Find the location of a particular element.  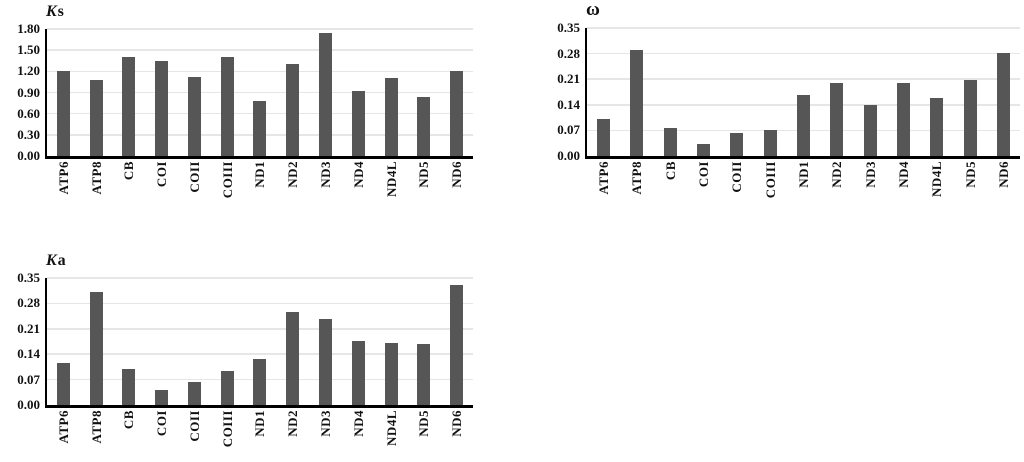

omega-bar-slot-ND2 is located at coordinates (836, 92).